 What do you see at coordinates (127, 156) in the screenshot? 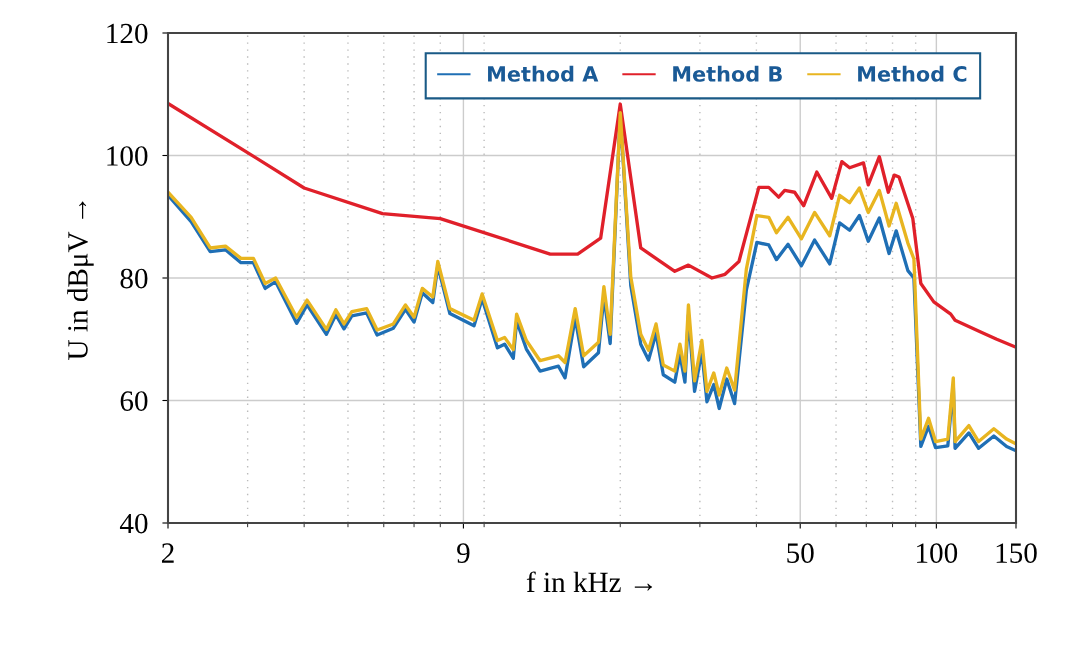
I see `y-tick-label: 100` at bounding box center [127, 156].